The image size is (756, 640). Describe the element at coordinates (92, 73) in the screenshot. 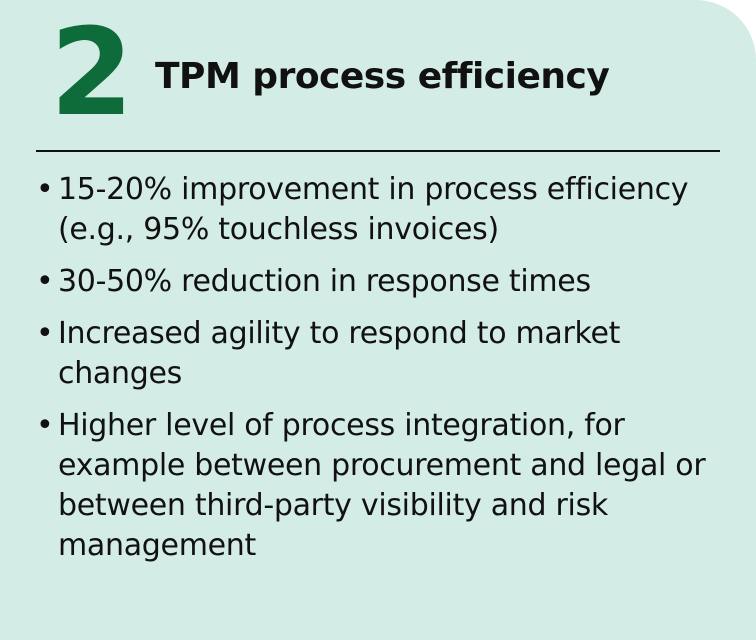

I see `card-number: 2` at that location.